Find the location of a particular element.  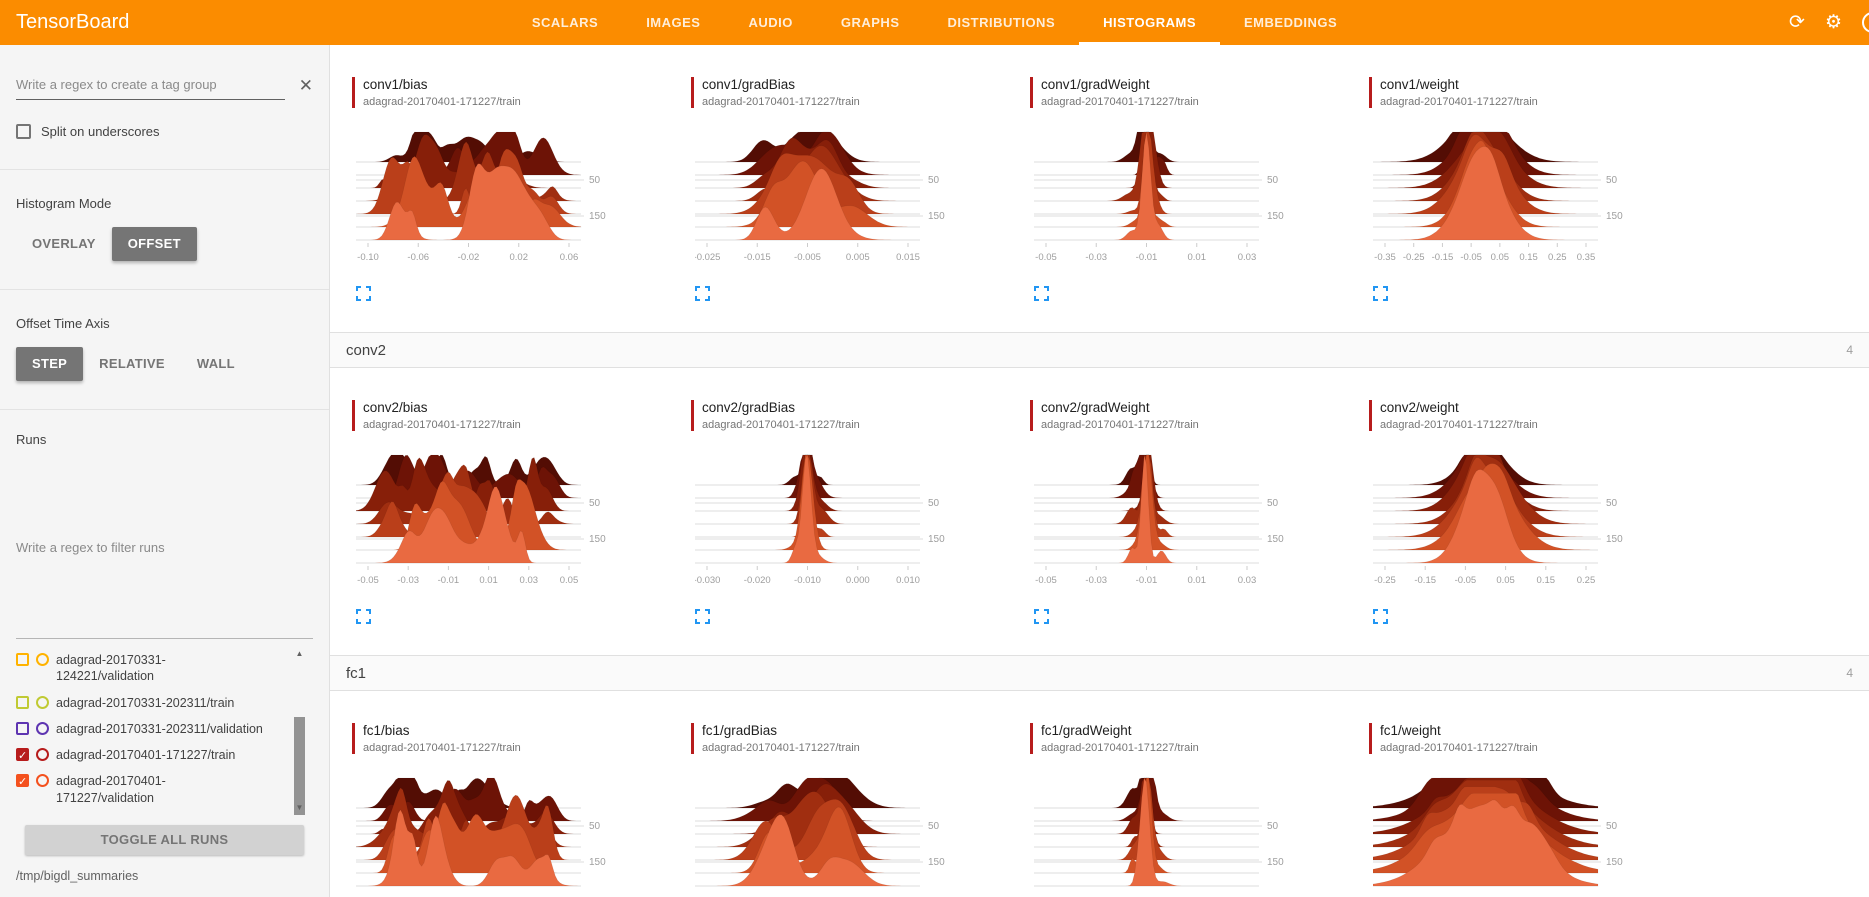

tag-name: conv1/weight is located at coordinates (1419, 84).